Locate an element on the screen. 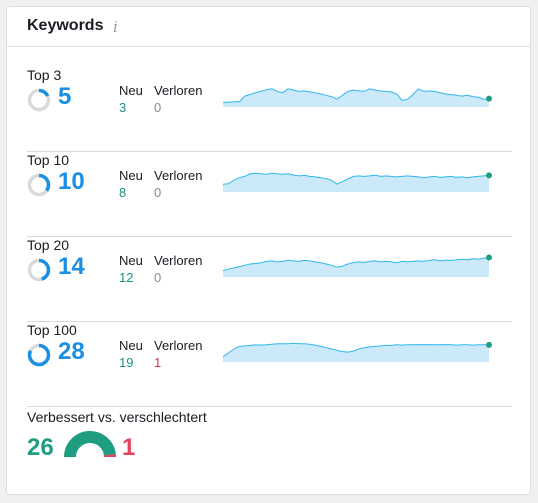 This screenshot has height=503, width=538. lost-count: 1 is located at coordinates (158, 362).